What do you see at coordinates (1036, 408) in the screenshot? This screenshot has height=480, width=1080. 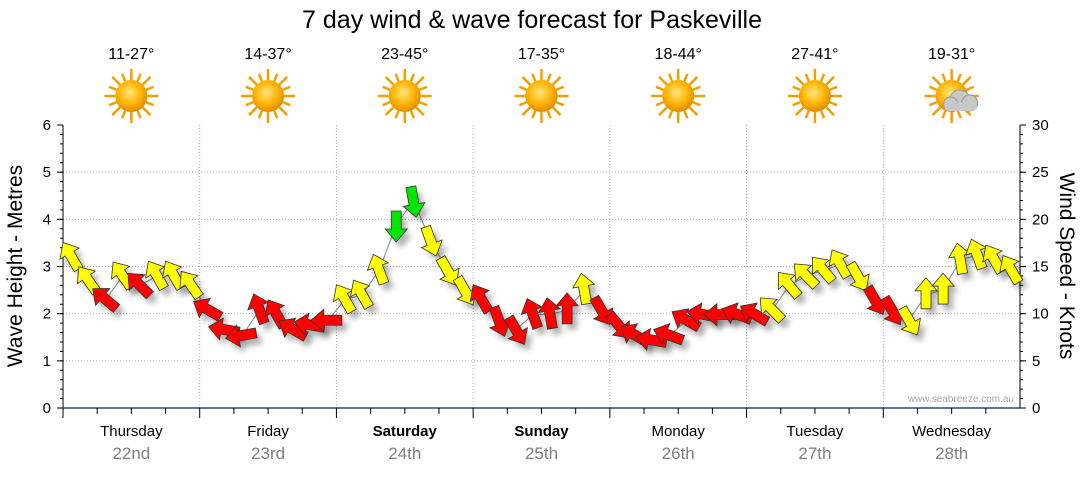 I see `y-tick-label-right: 0` at bounding box center [1036, 408].